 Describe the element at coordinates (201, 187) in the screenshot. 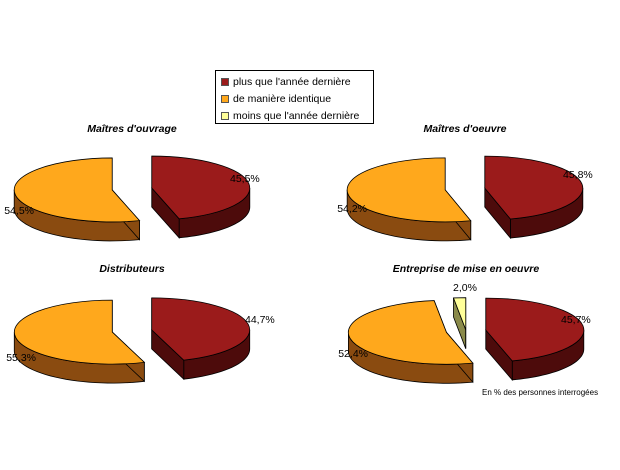

I see `pie-0-slice-plus` at that location.